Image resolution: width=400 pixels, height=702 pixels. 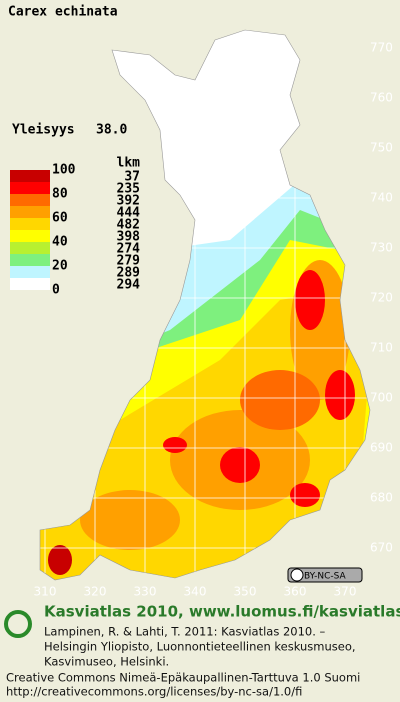 What do you see at coordinates (381, 348) in the screenshot?
I see `northing-label: 710` at bounding box center [381, 348].